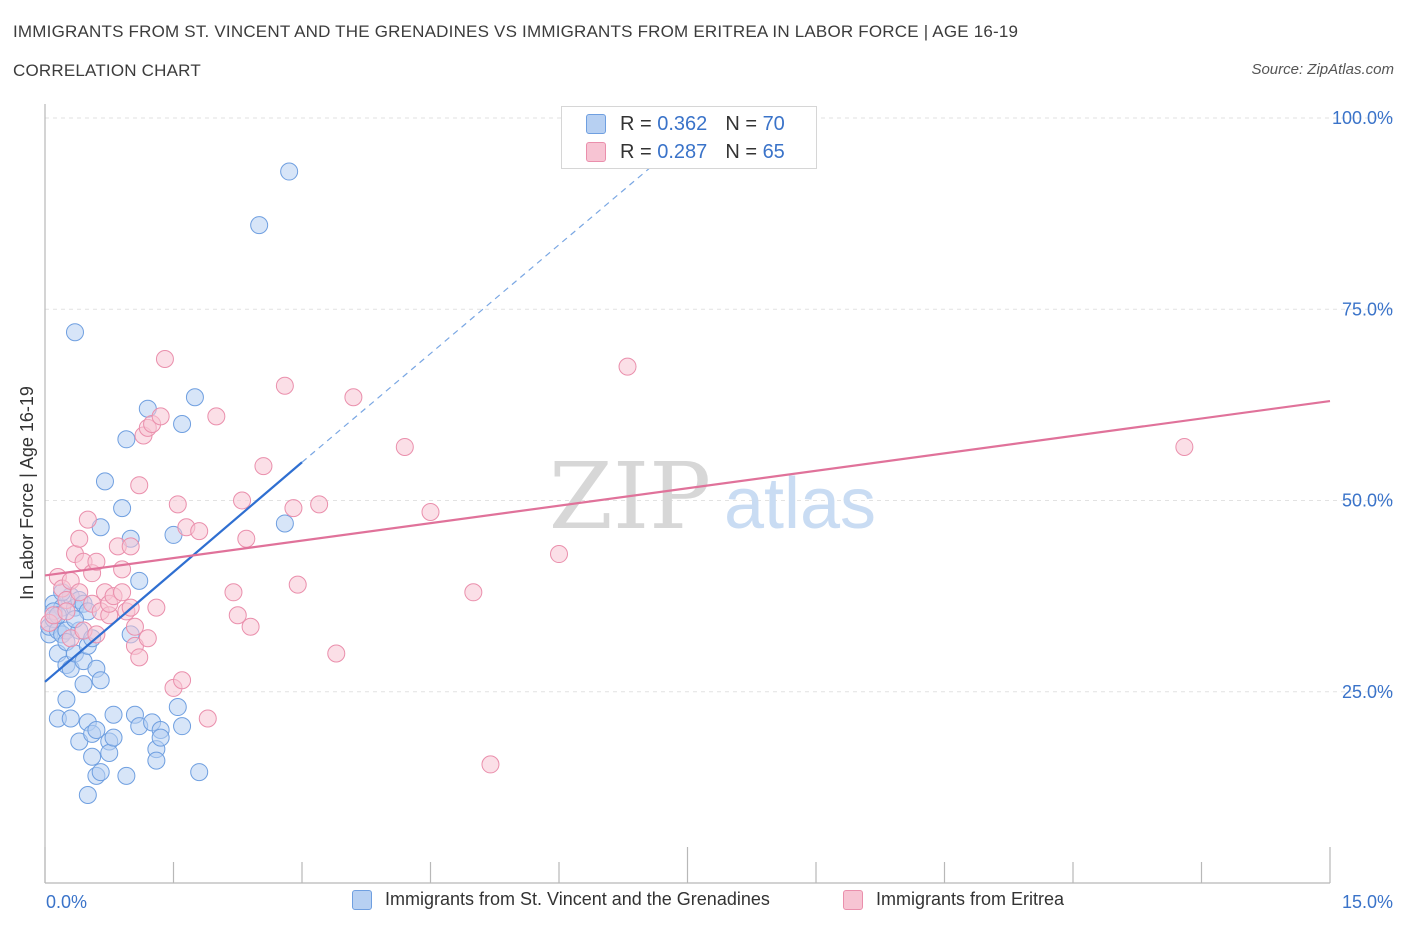  I want to click on trend-line-st-vincent, so click(173, 572).